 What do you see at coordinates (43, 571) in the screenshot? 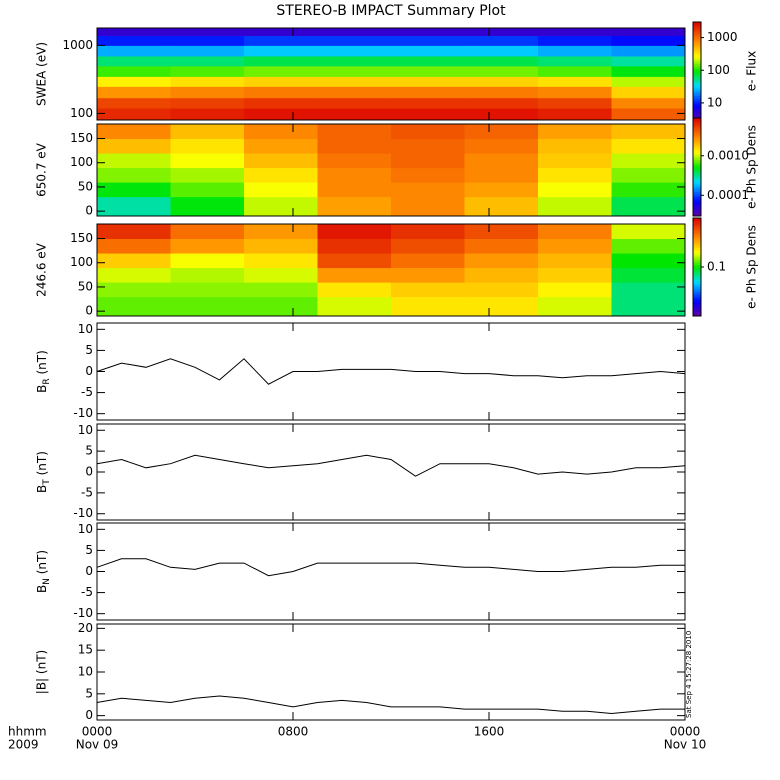
I see `y-axis-label: BN (nT)` at bounding box center [43, 571].